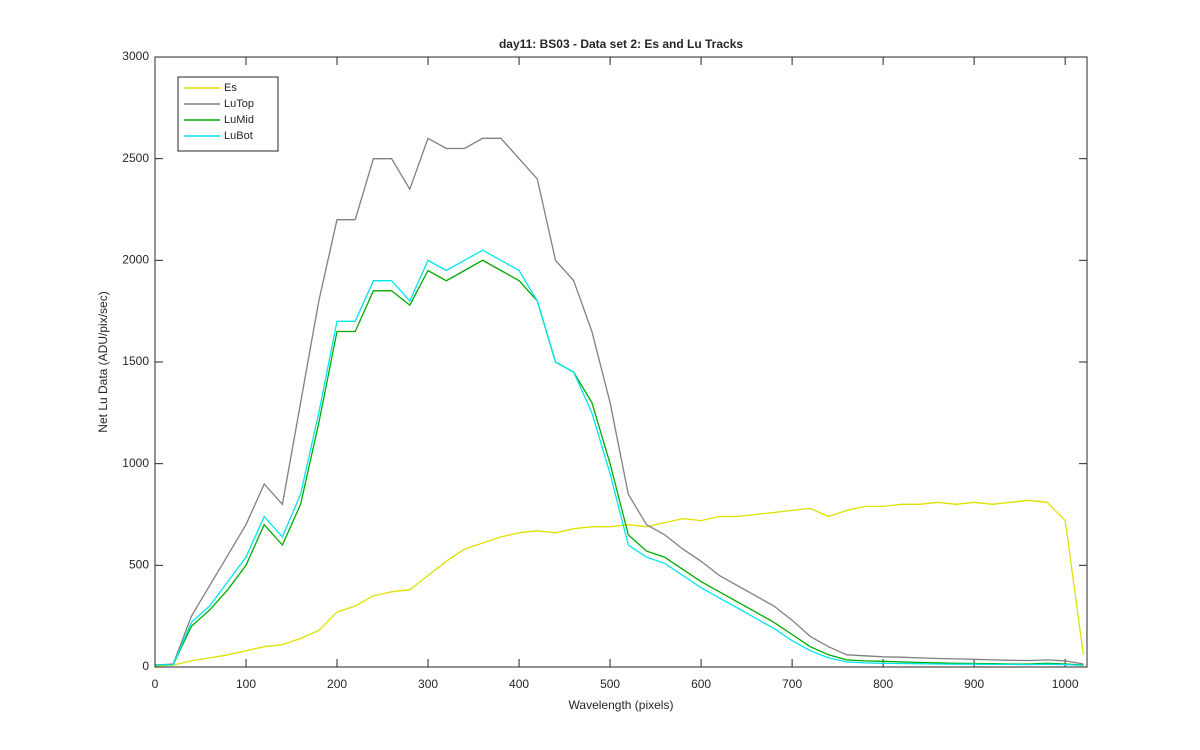 The width and height of the screenshot is (1200, 750). I want to click on x-tick-label: 300, so click(428, 684).